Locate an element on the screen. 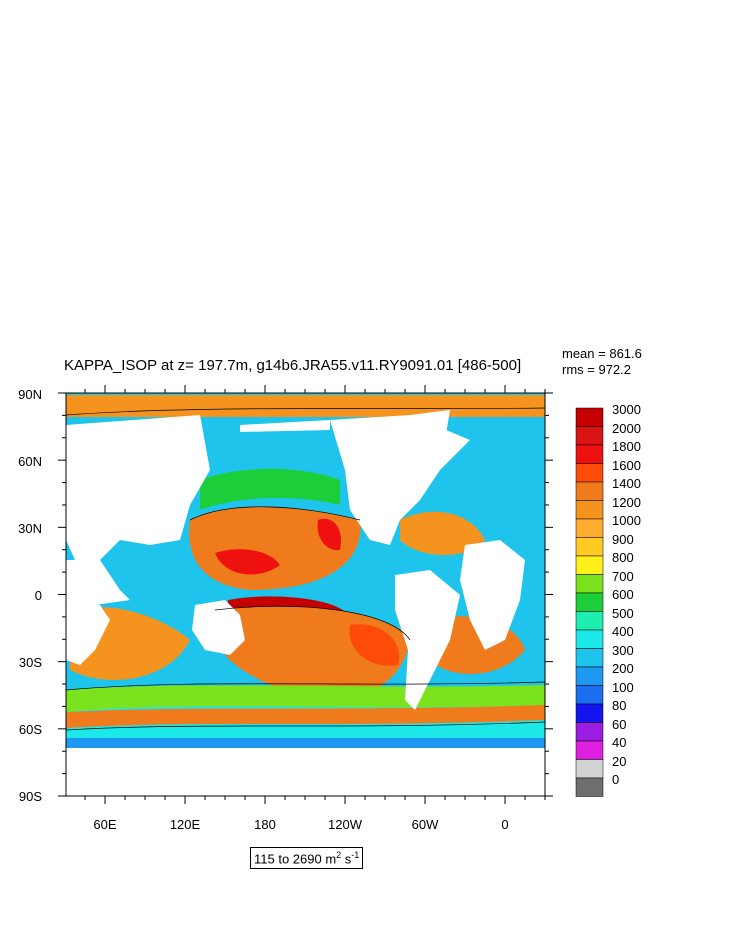 The image size is (733, 945). land-australia is located at coordinates (218, 627).